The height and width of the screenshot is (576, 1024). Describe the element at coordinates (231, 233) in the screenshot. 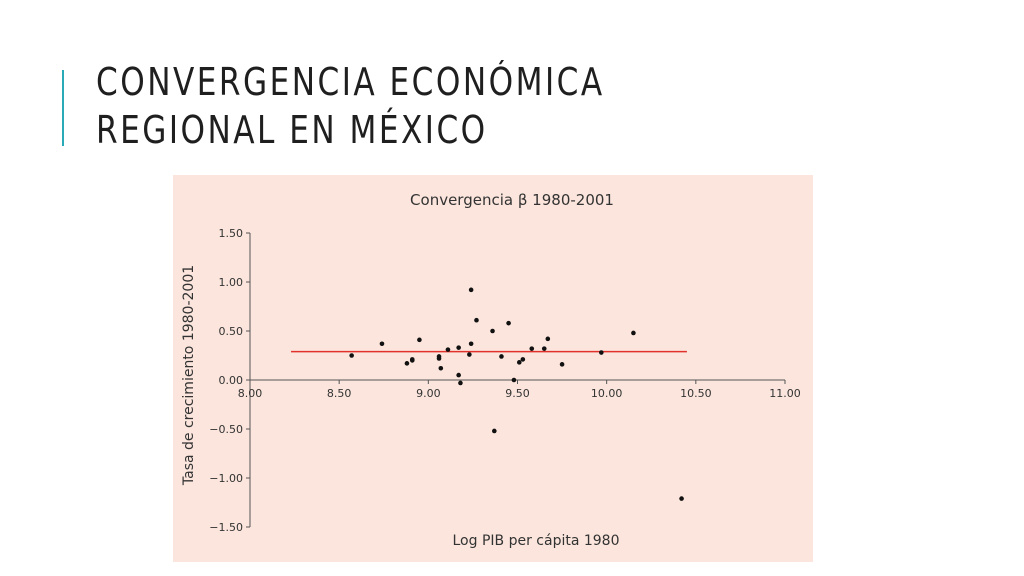

I see `y-tick-label: 1.50` at that location.